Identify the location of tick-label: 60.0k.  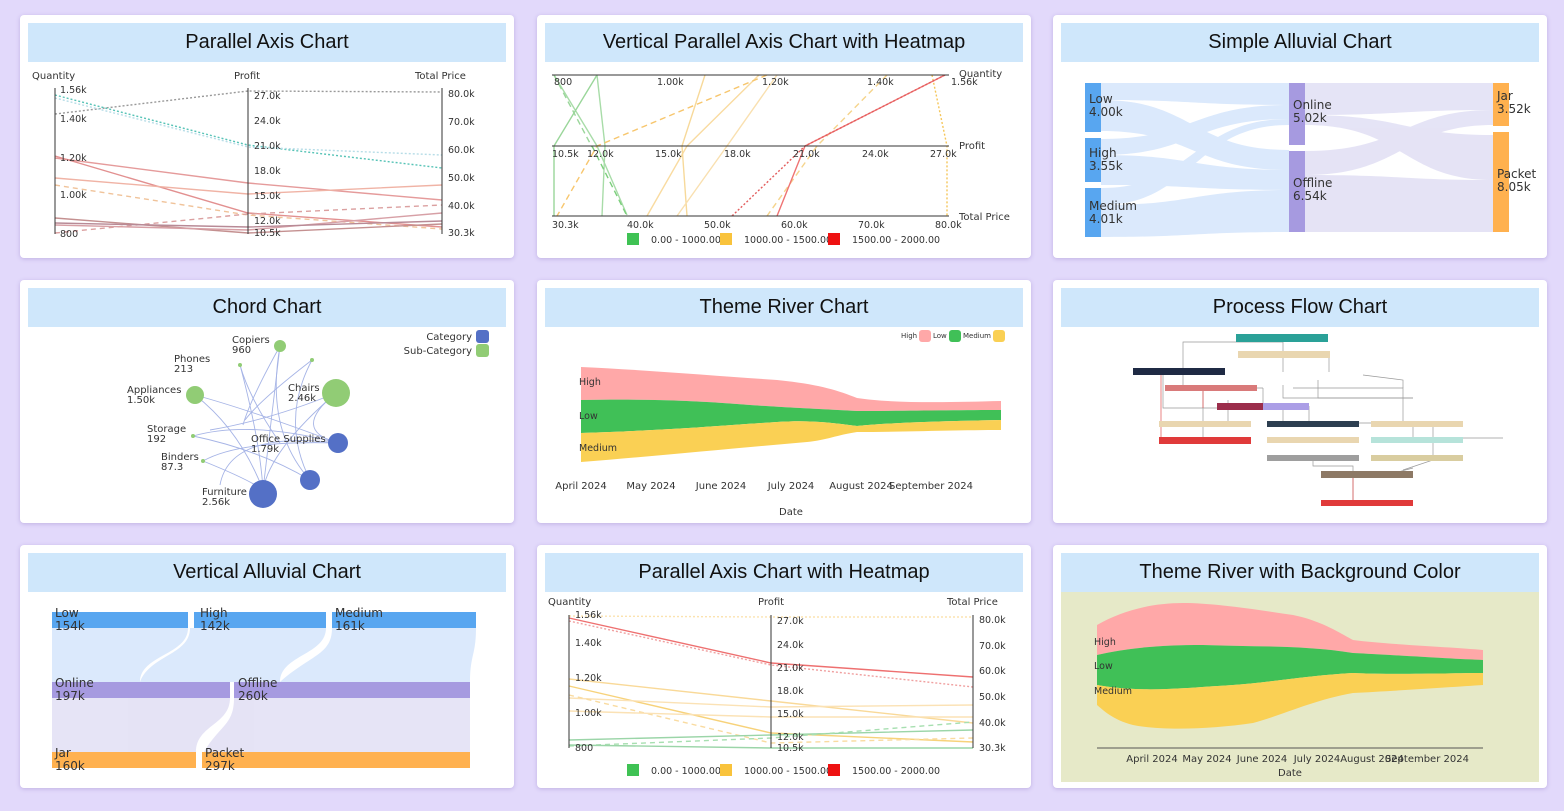
(461, 150).